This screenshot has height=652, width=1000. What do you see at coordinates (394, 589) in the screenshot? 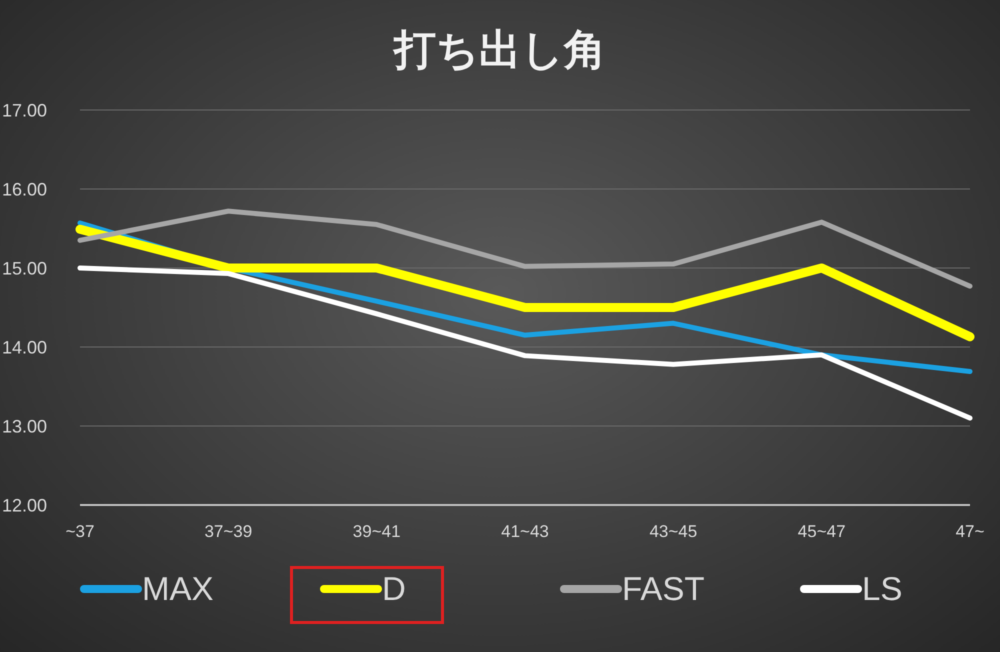
I see `legend-label: D` at bounding box center [394, 589].